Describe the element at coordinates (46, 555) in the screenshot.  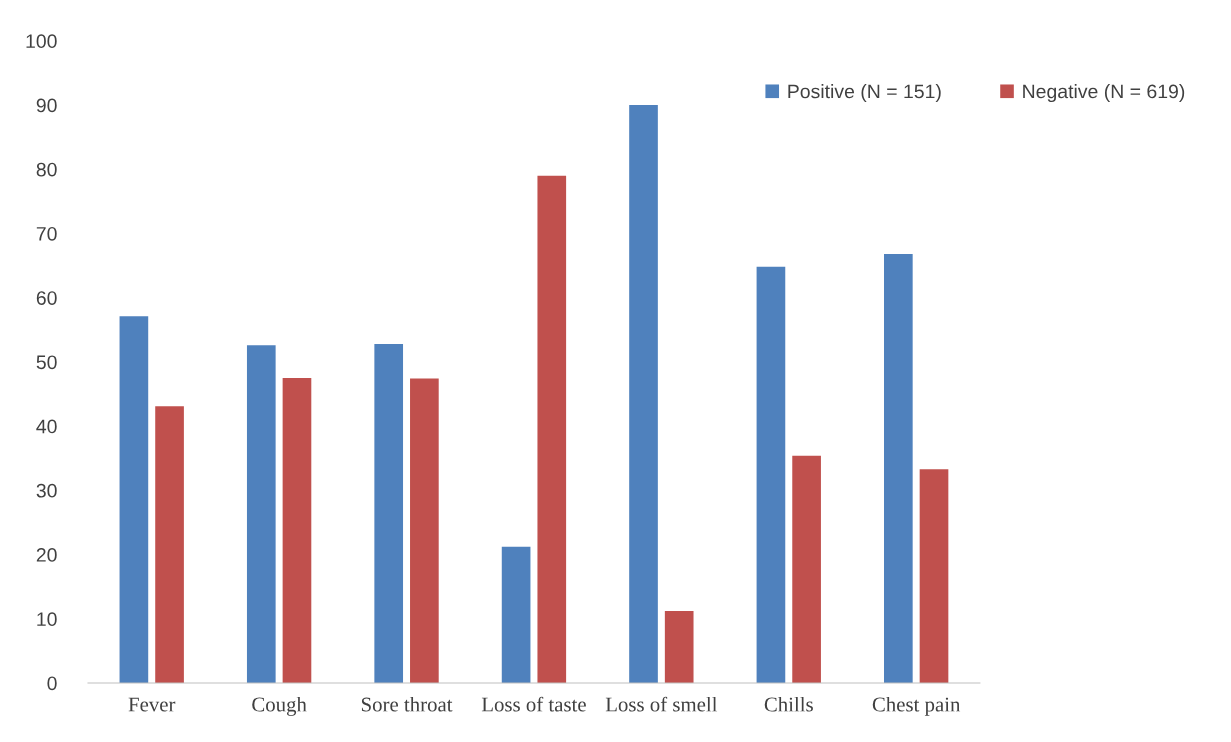
I see `y-tick-label: 20` at that location.